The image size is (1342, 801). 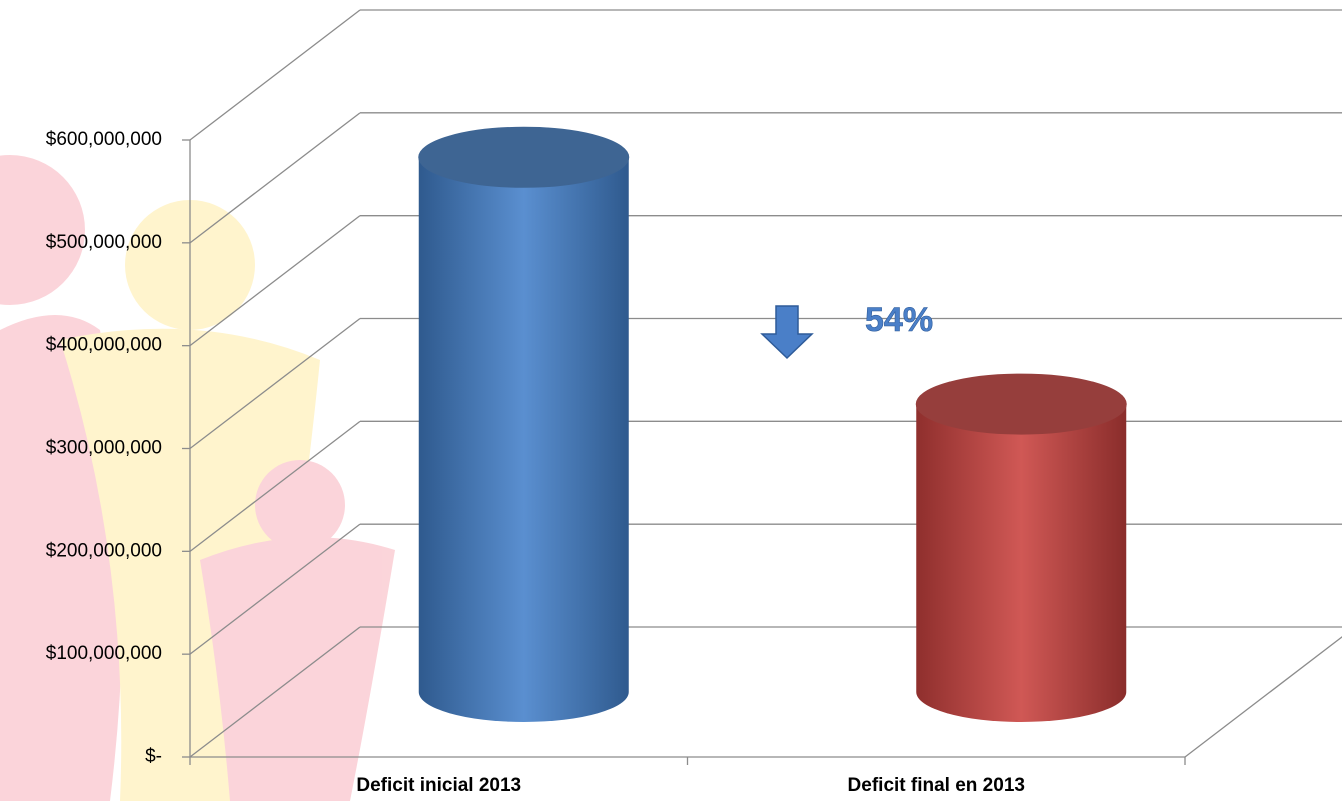 What do you see at coordinates (104, 448) in the screenshot?
I see `y-tick-label: $300,000,000` at bounding box center [104, 448].